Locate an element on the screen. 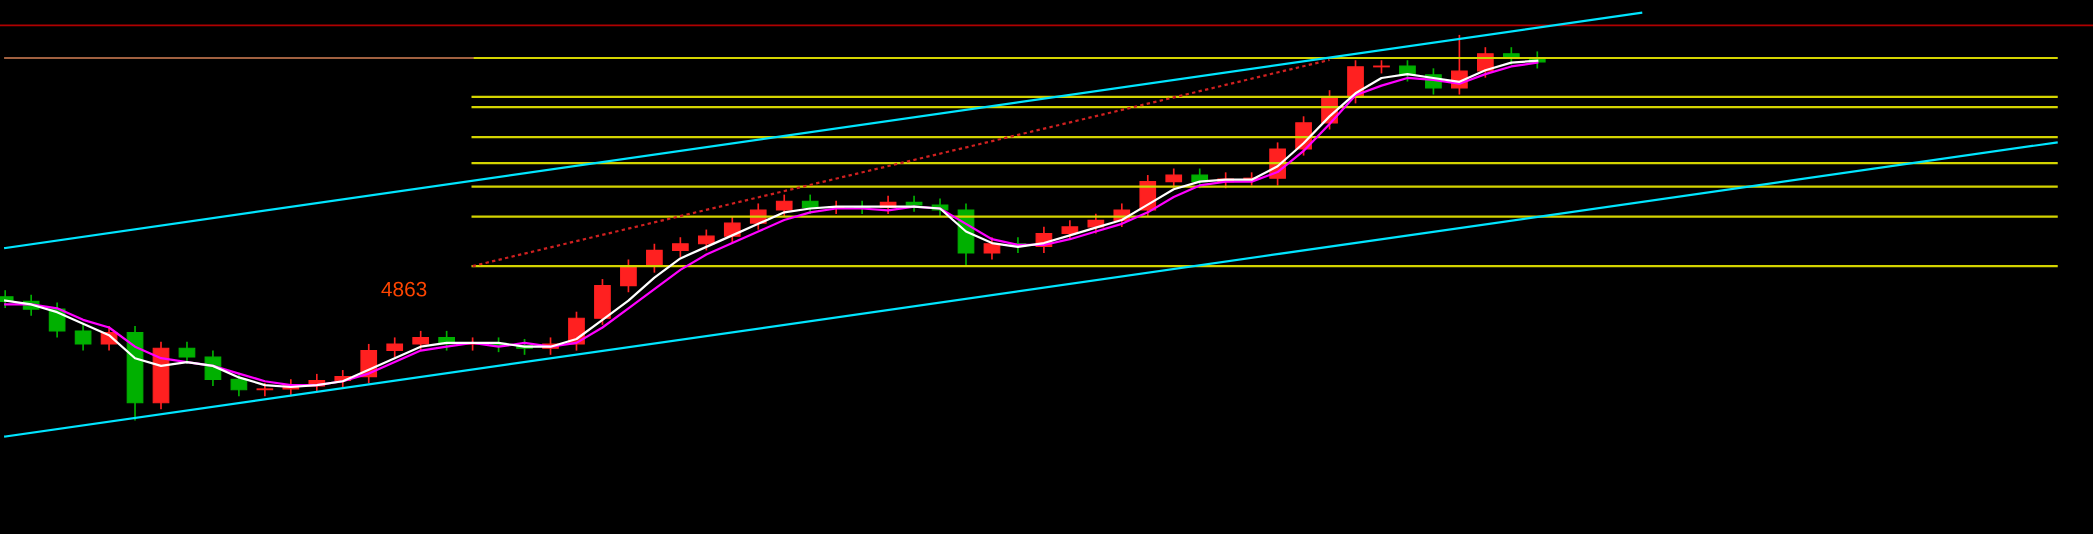 Image resolution: width=2093 pixels, height=534 pixels. annotation: 4863 is located at coordinates (404, 289).